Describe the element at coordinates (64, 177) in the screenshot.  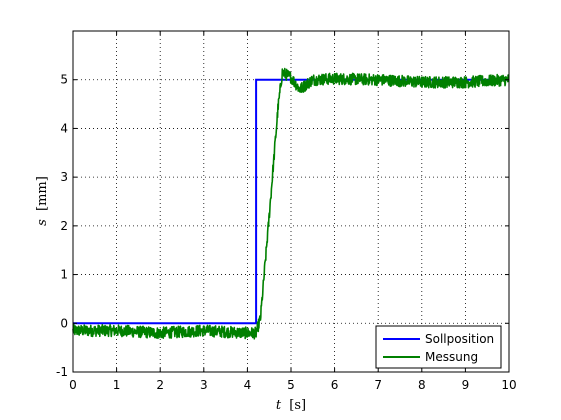
I see `y-tick-label: 3` at that location.